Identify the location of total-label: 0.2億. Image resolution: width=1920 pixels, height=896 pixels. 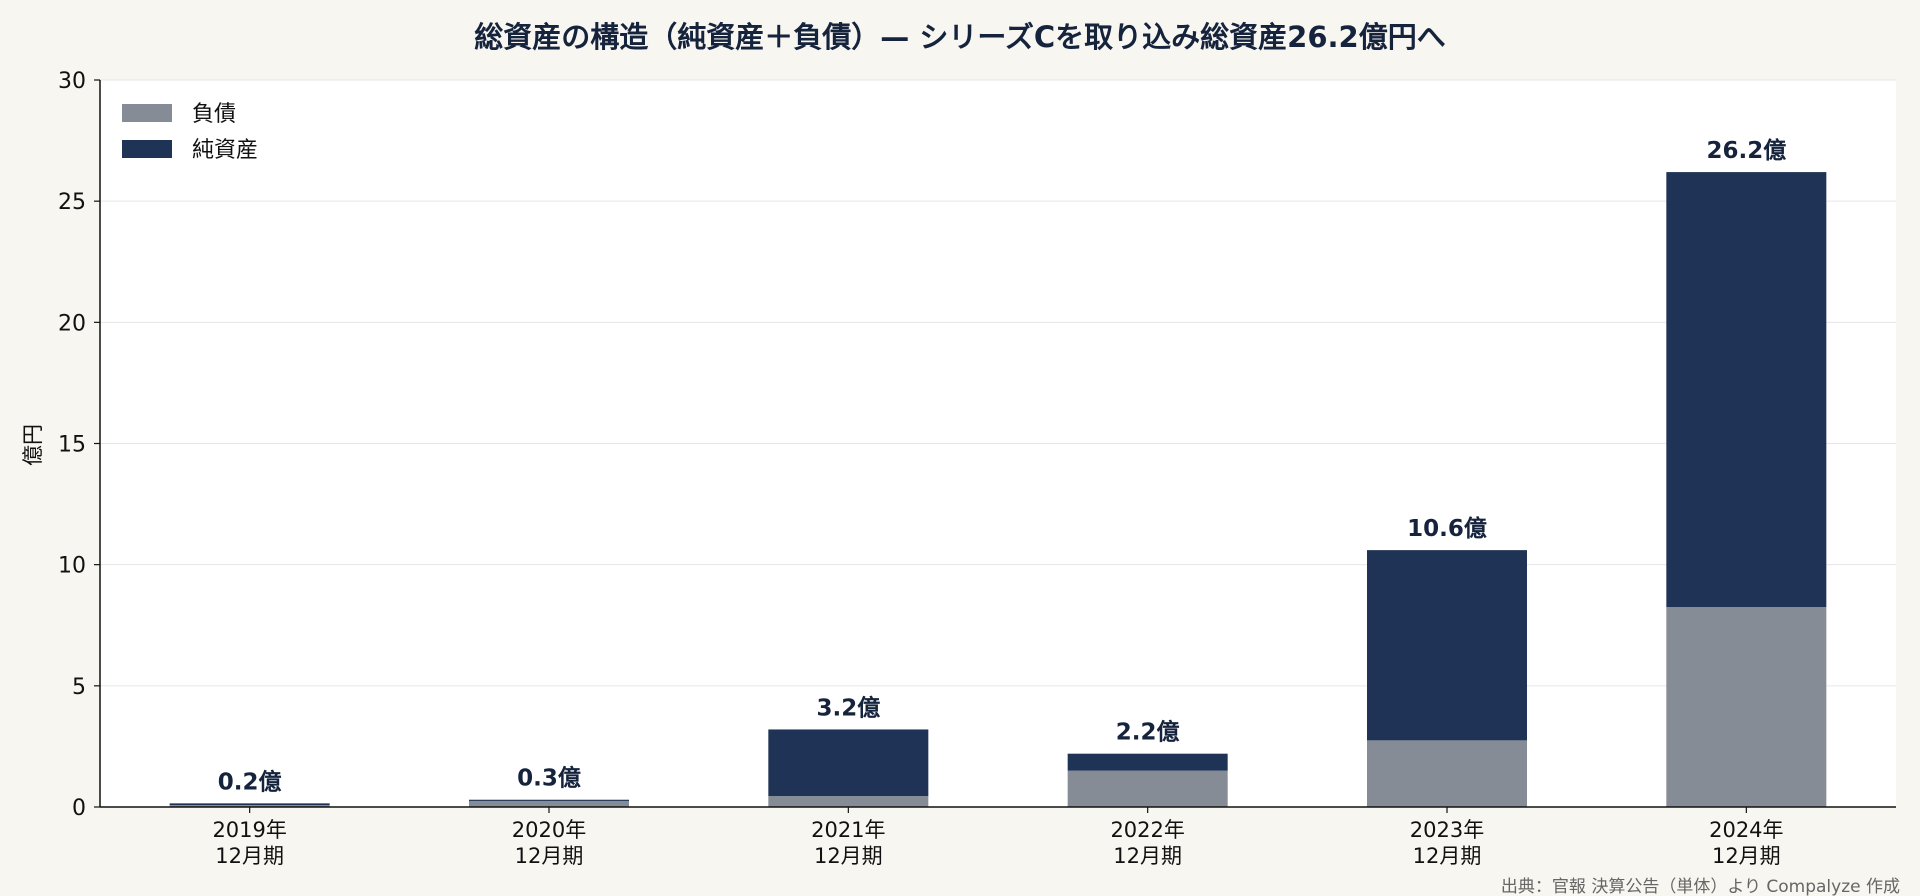
(250, 781).